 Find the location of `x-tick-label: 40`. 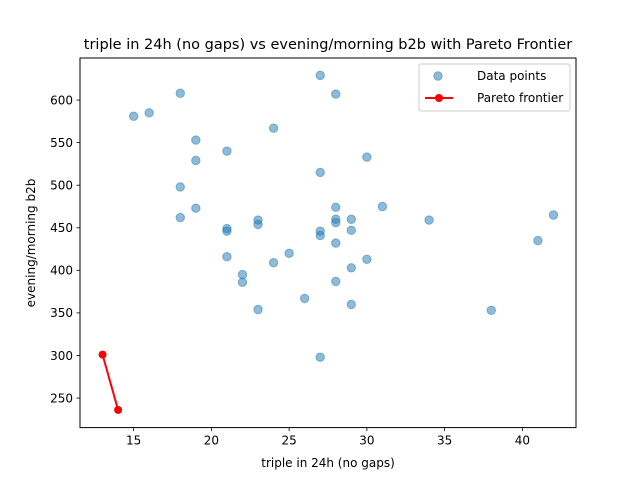

x-tick-label: 40 is located at coordinates (522, 441).